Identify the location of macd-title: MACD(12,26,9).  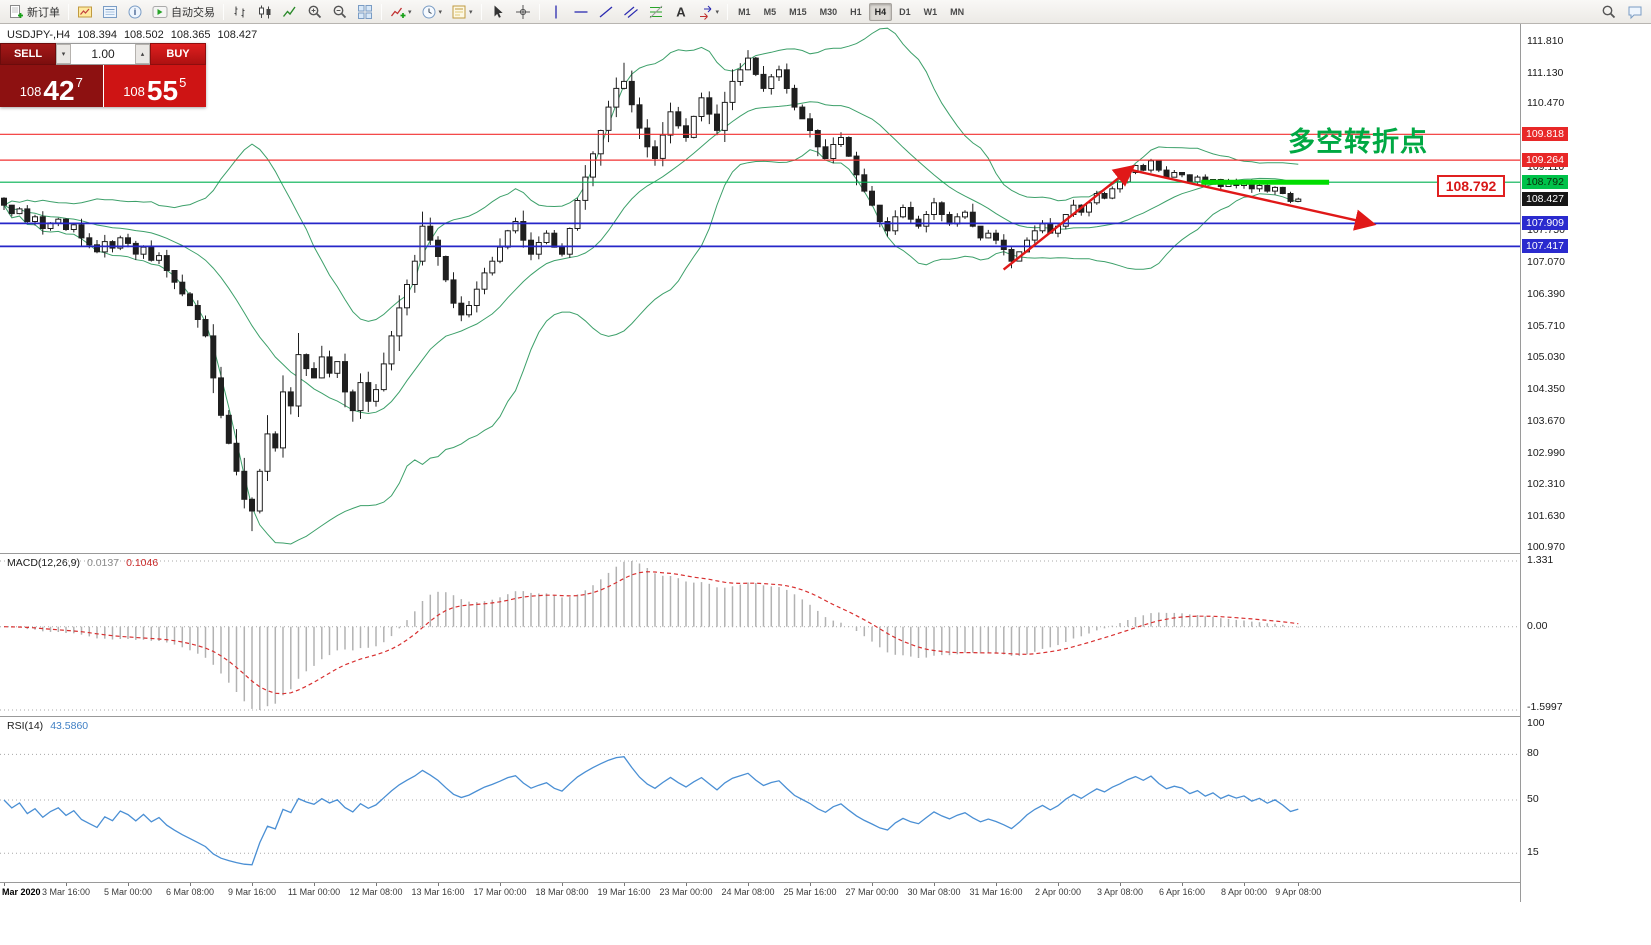
(43, 563).